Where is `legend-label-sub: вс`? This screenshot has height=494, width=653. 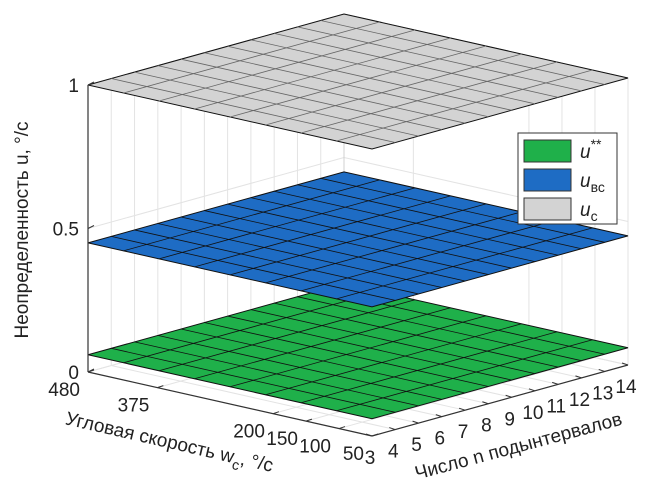 legend-label-sub: вс is located at coordinates (598, 187).